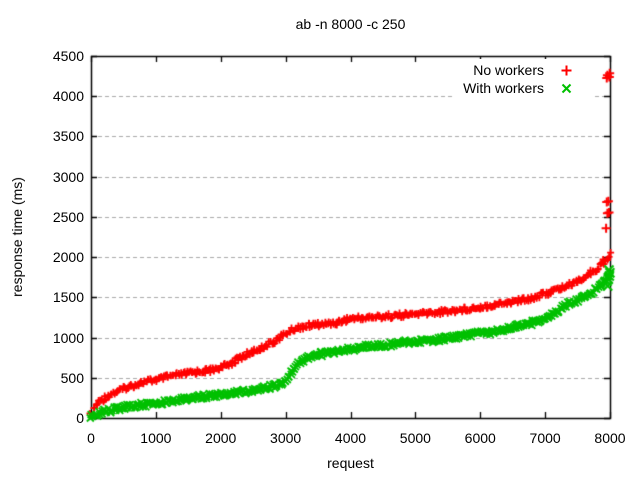 The image size is (640, 480). I want to click on y-tick-label: 2500, so click(68, 216).